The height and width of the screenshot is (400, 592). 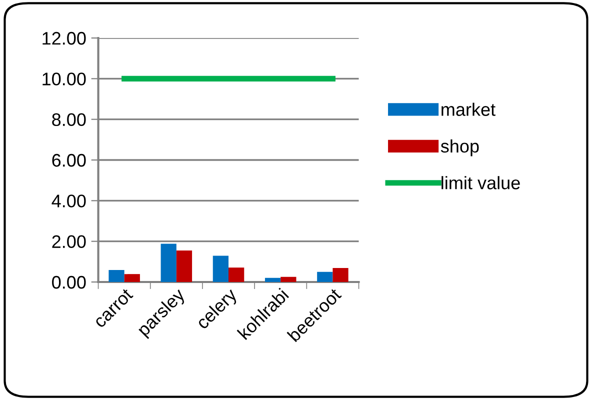 What do you see at coordinates (459, 147) in the screenshot?
I see `legend-label: shop` at bounding box center [459, 147].